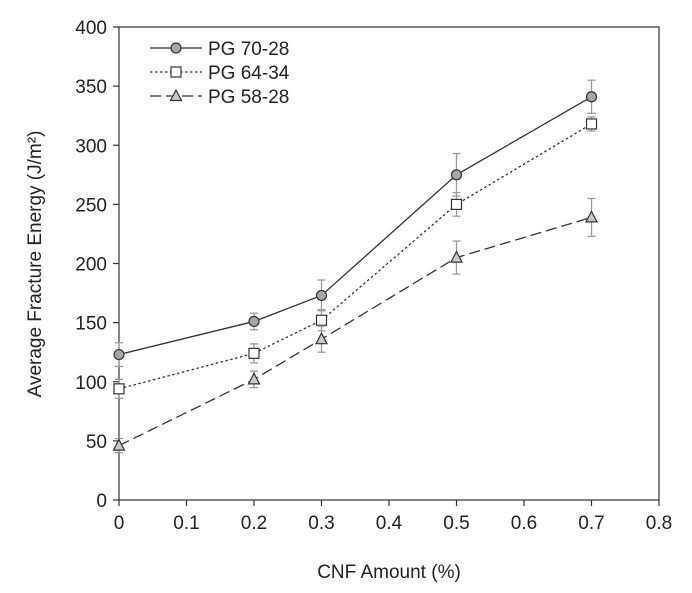 Image resolution: width=692 pixels, height=593 pixels. I want to click on y-tick-label: 250, so click(91, 205).